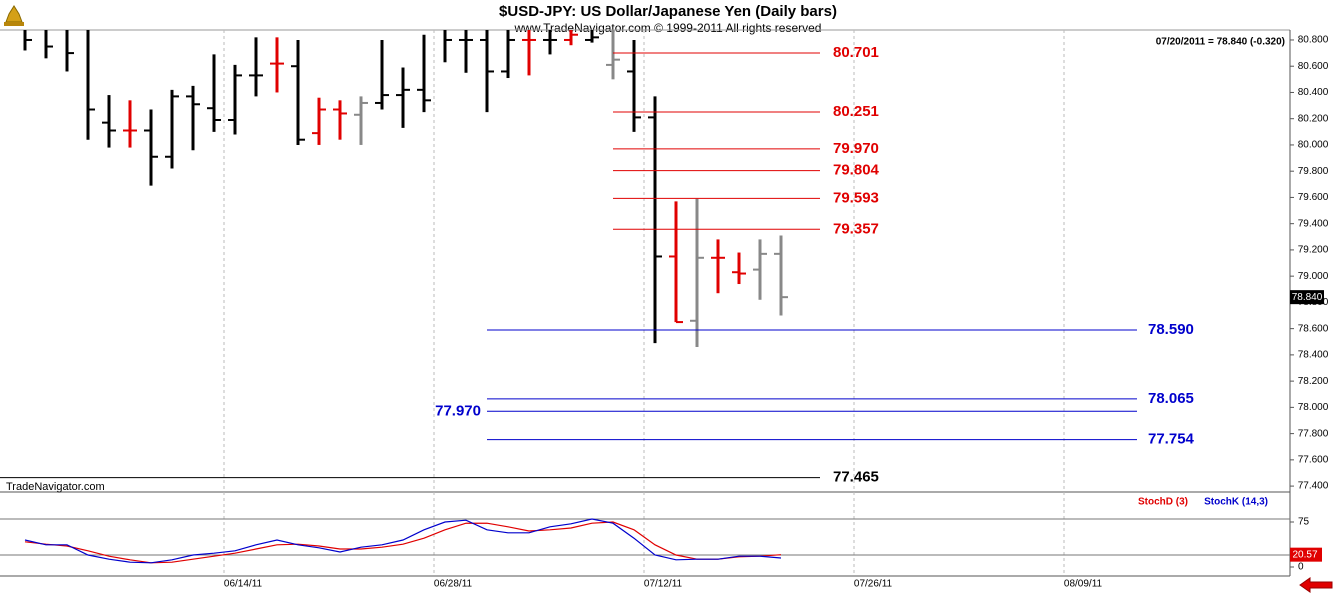 Image resolution: width=1336 pixels, height=594 pixels. What do you see at coordinates (1313, 197) in the screenshot?
I see `y-tick-label: 79.600` at bounding box center [1313, 197].